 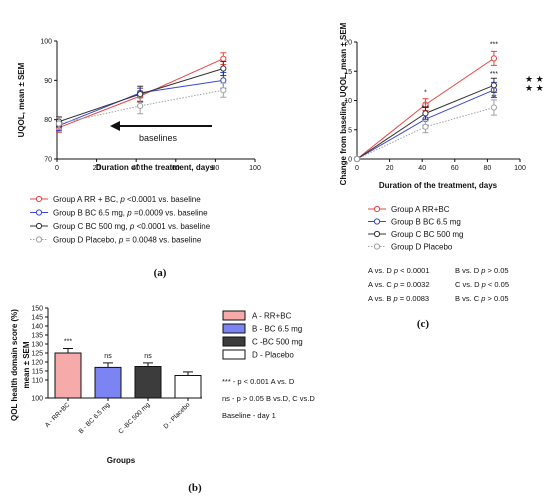 I want to click on panel-b-xlabel: Groups, so click(x=121, y=460).